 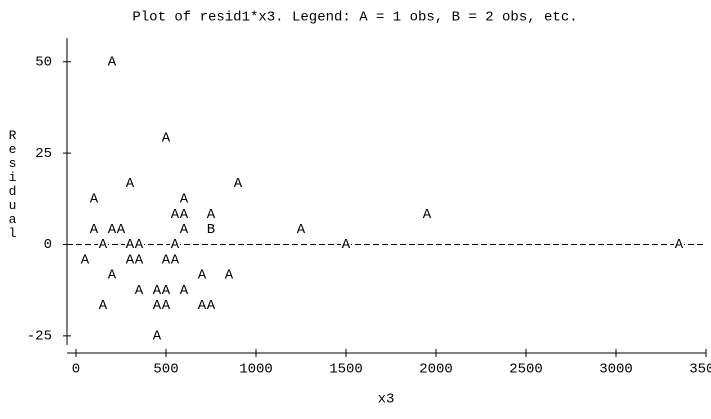 I want to click on x-axis-label: x3, so click(x=386, y=400).